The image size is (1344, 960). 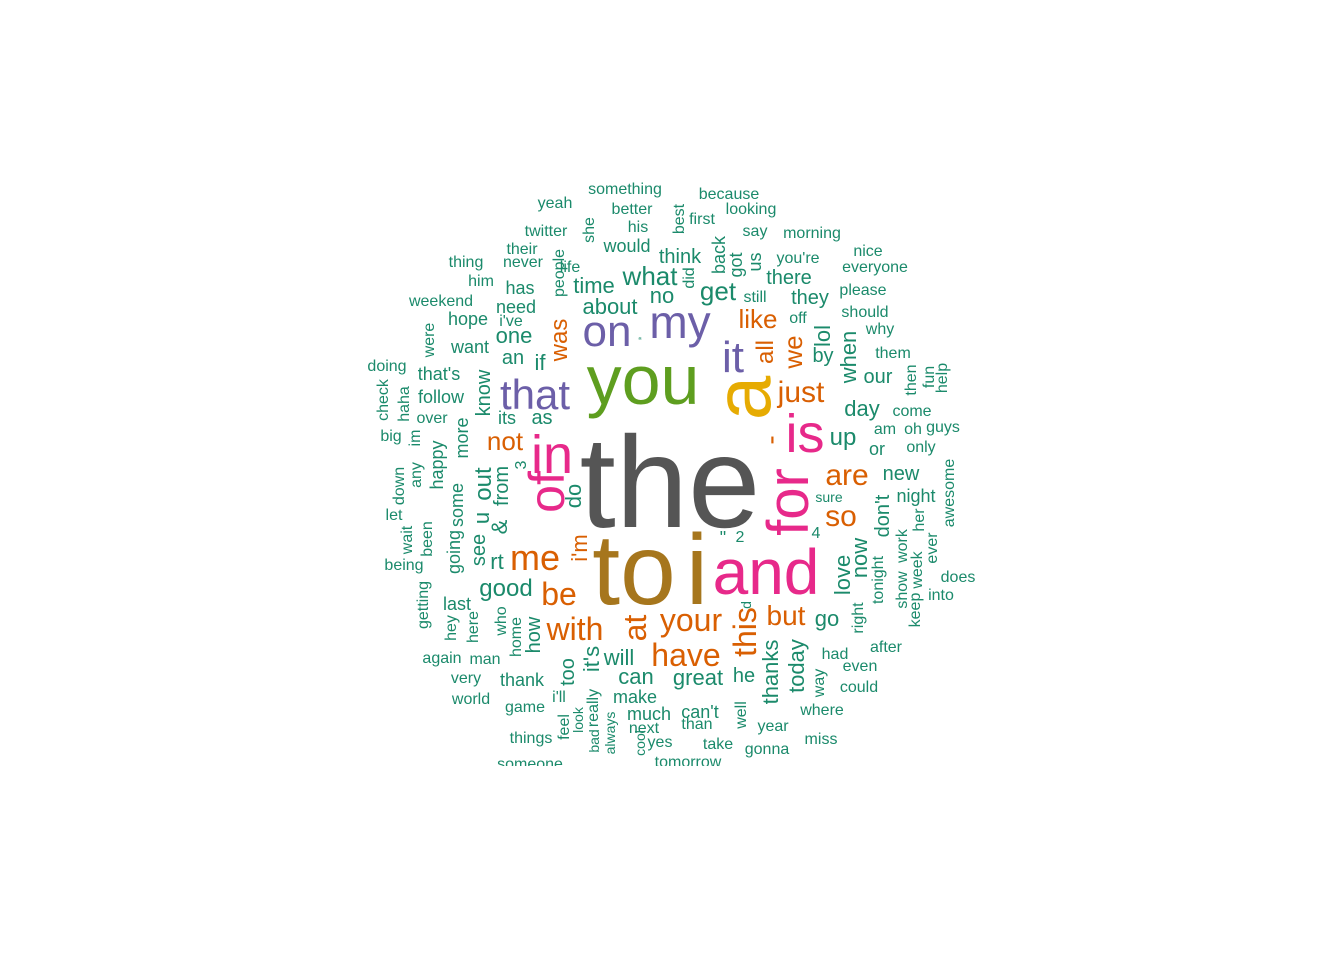 I want to click on word-31: -, so click(x=770, y=440).